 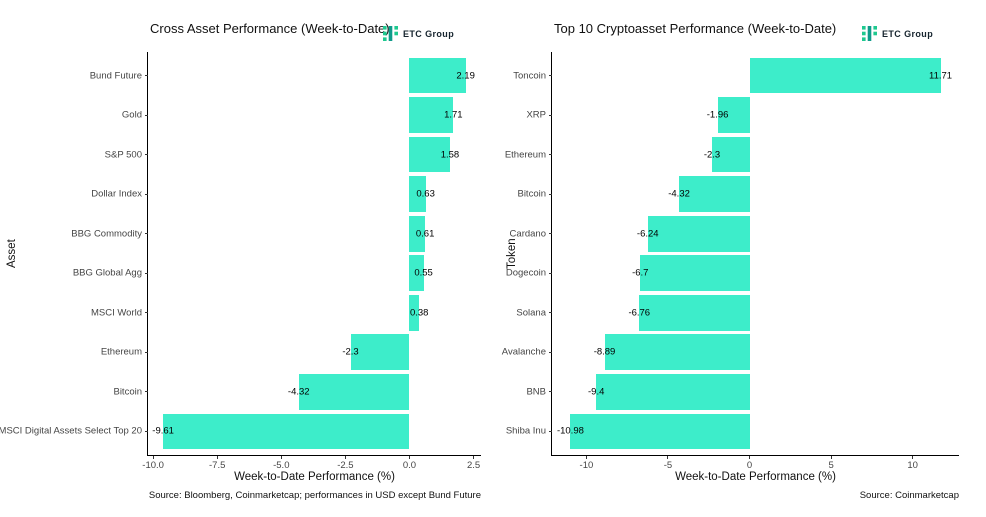 I want to click on y-category-label: Avalanche, so click(x=523, y=352).